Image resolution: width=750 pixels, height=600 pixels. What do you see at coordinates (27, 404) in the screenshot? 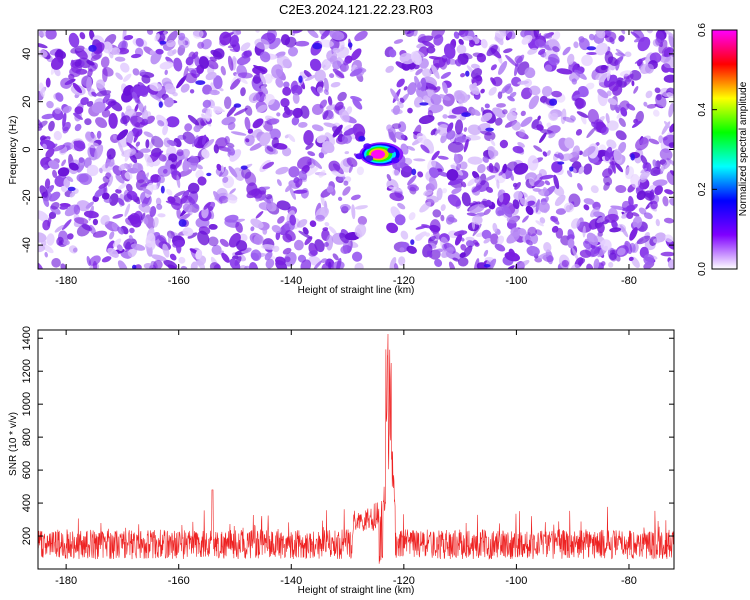
I see `y-tick-label: 1000` at bounding box center [27, 404].